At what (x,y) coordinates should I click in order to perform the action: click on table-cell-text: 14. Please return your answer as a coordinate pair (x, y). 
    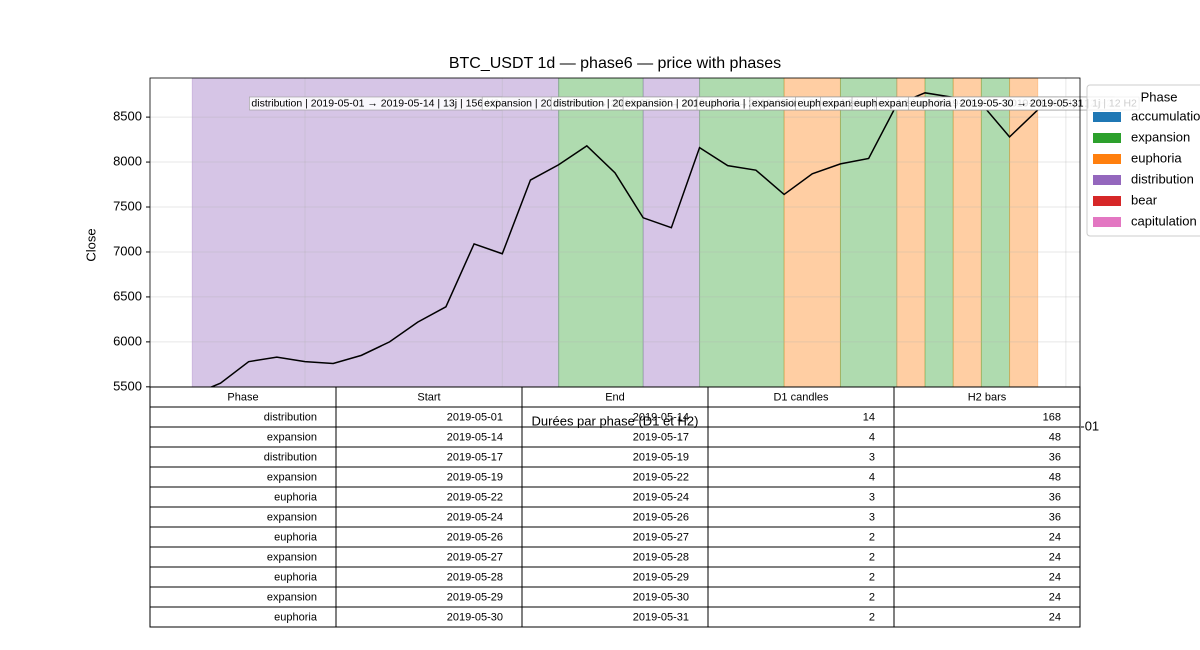
    Looking at the image, I should click on (869, 417).